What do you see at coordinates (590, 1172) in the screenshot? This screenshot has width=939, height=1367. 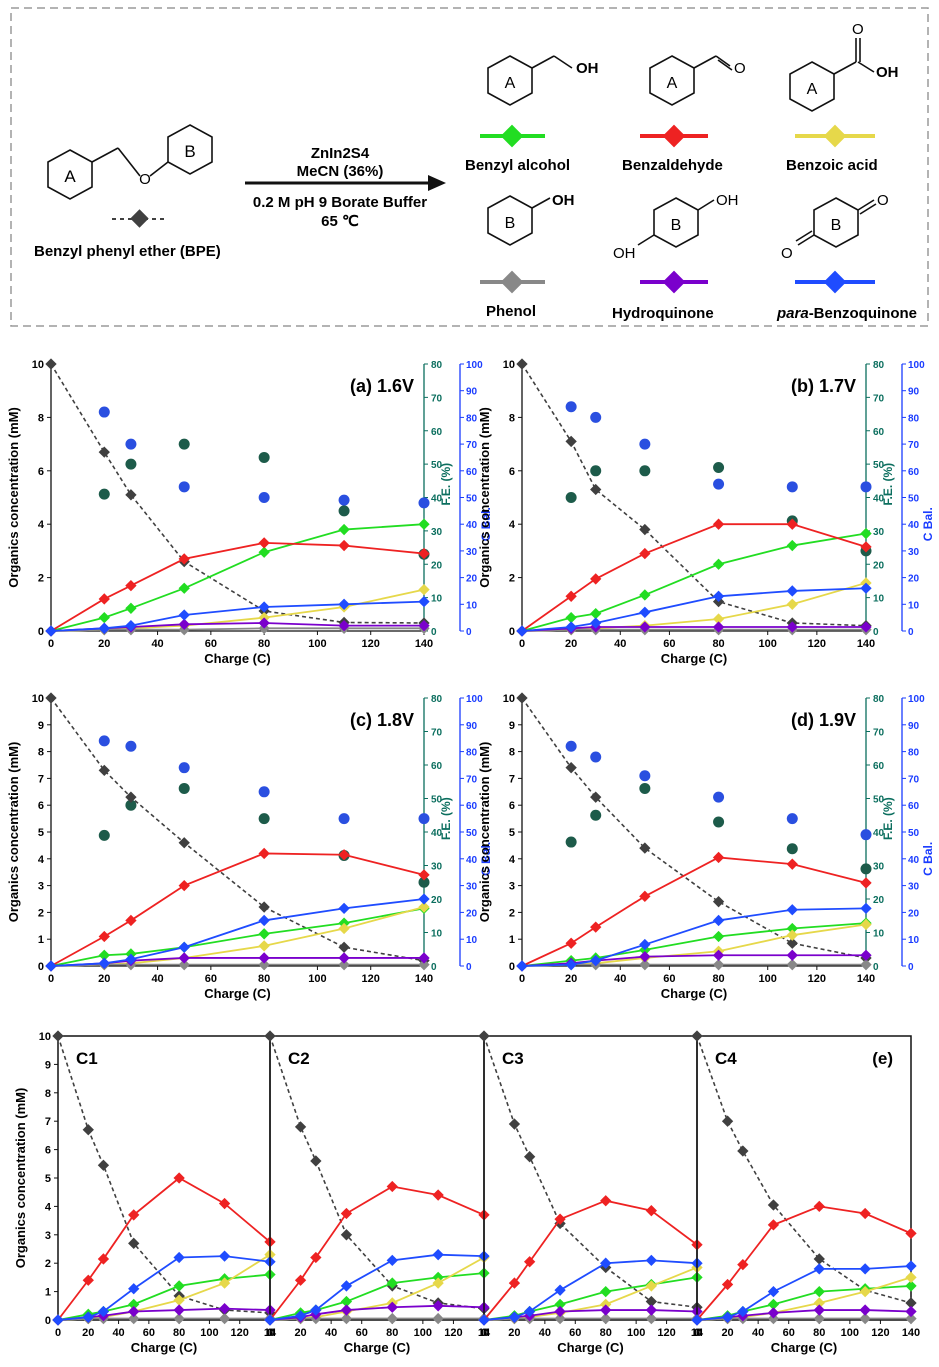 I see `series-line` at bounding box center [590, 1172].